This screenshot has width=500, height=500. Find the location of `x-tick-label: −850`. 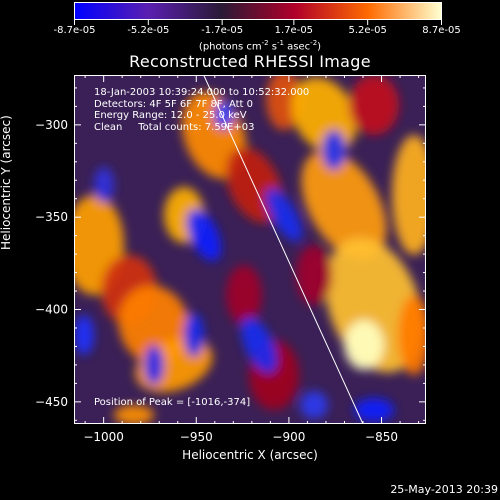

x-tick-label: −850 is located at coordinates (381, 437).